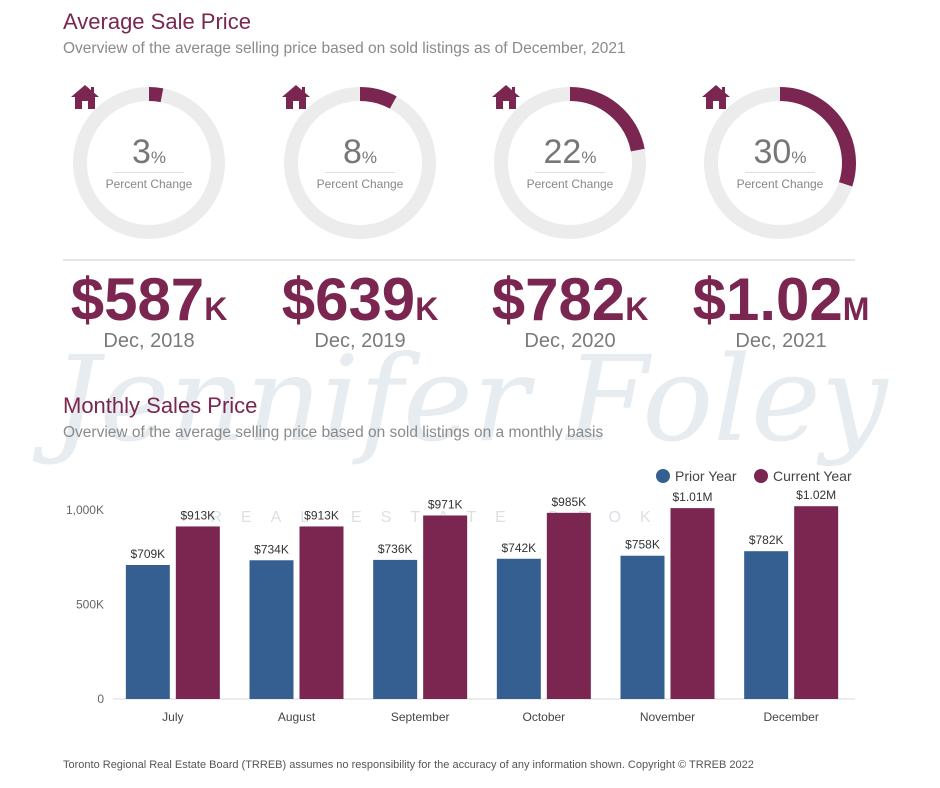 The height and width of the screenshot is (788, 940). What do you see at coordinates (766, 540) in the screenshot?
I see `bar-value-label: $782K` at bounding box center [766, 540].